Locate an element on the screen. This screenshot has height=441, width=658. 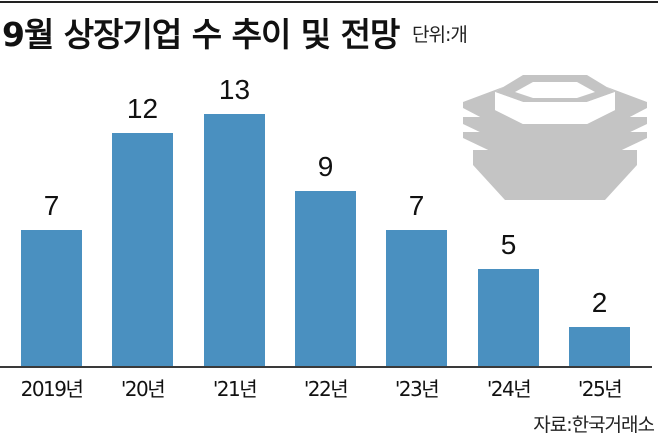
unit-label: 단위:개 is located at coordinates (440, 35).